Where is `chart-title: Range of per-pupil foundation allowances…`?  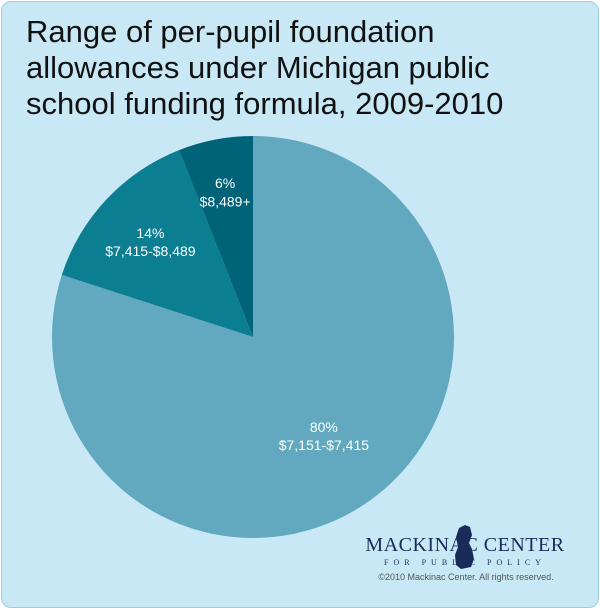 chart-title: Range of per-pupil foundation allowances… is located at coordinates (265, 67).